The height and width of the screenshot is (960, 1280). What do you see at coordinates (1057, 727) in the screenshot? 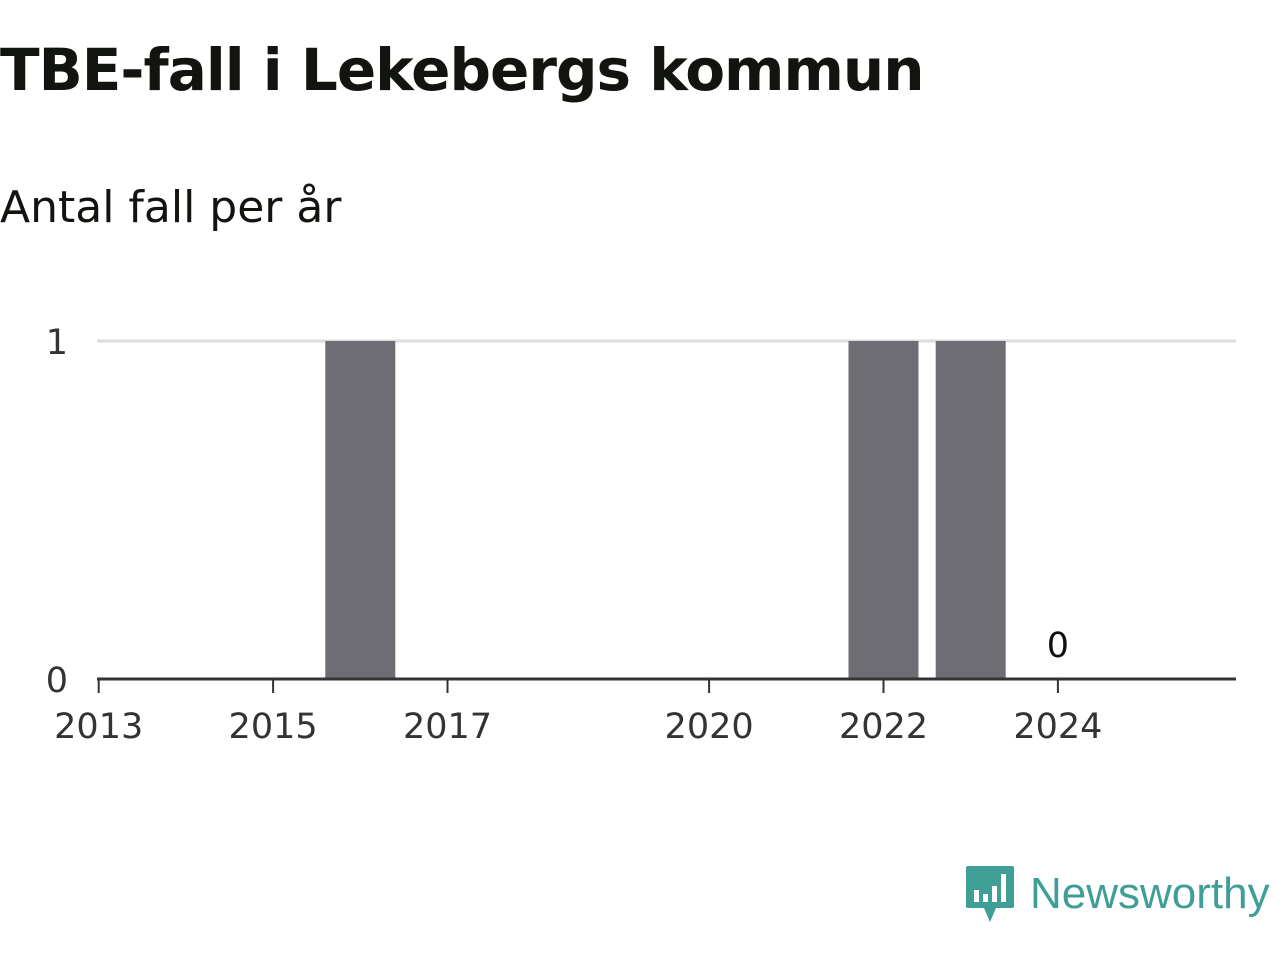
I see `x-tick-label-2024: 2024` at bounding box center [1057, 727].